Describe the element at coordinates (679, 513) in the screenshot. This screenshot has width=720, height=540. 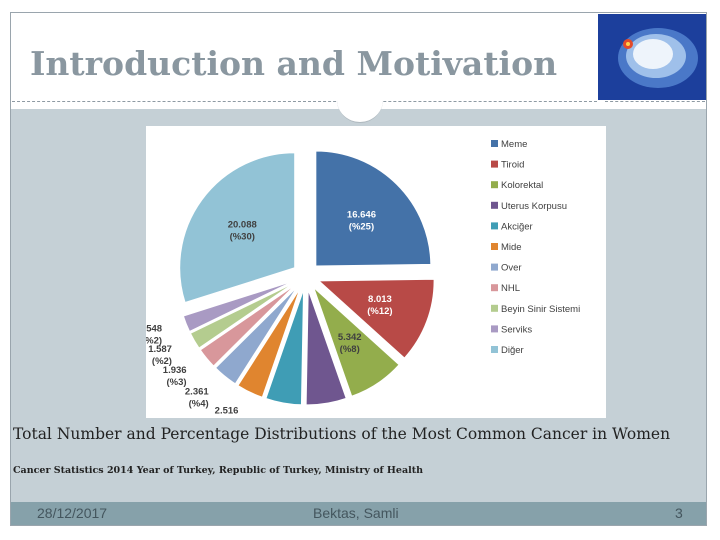
I see `page-number: 3` at that location.